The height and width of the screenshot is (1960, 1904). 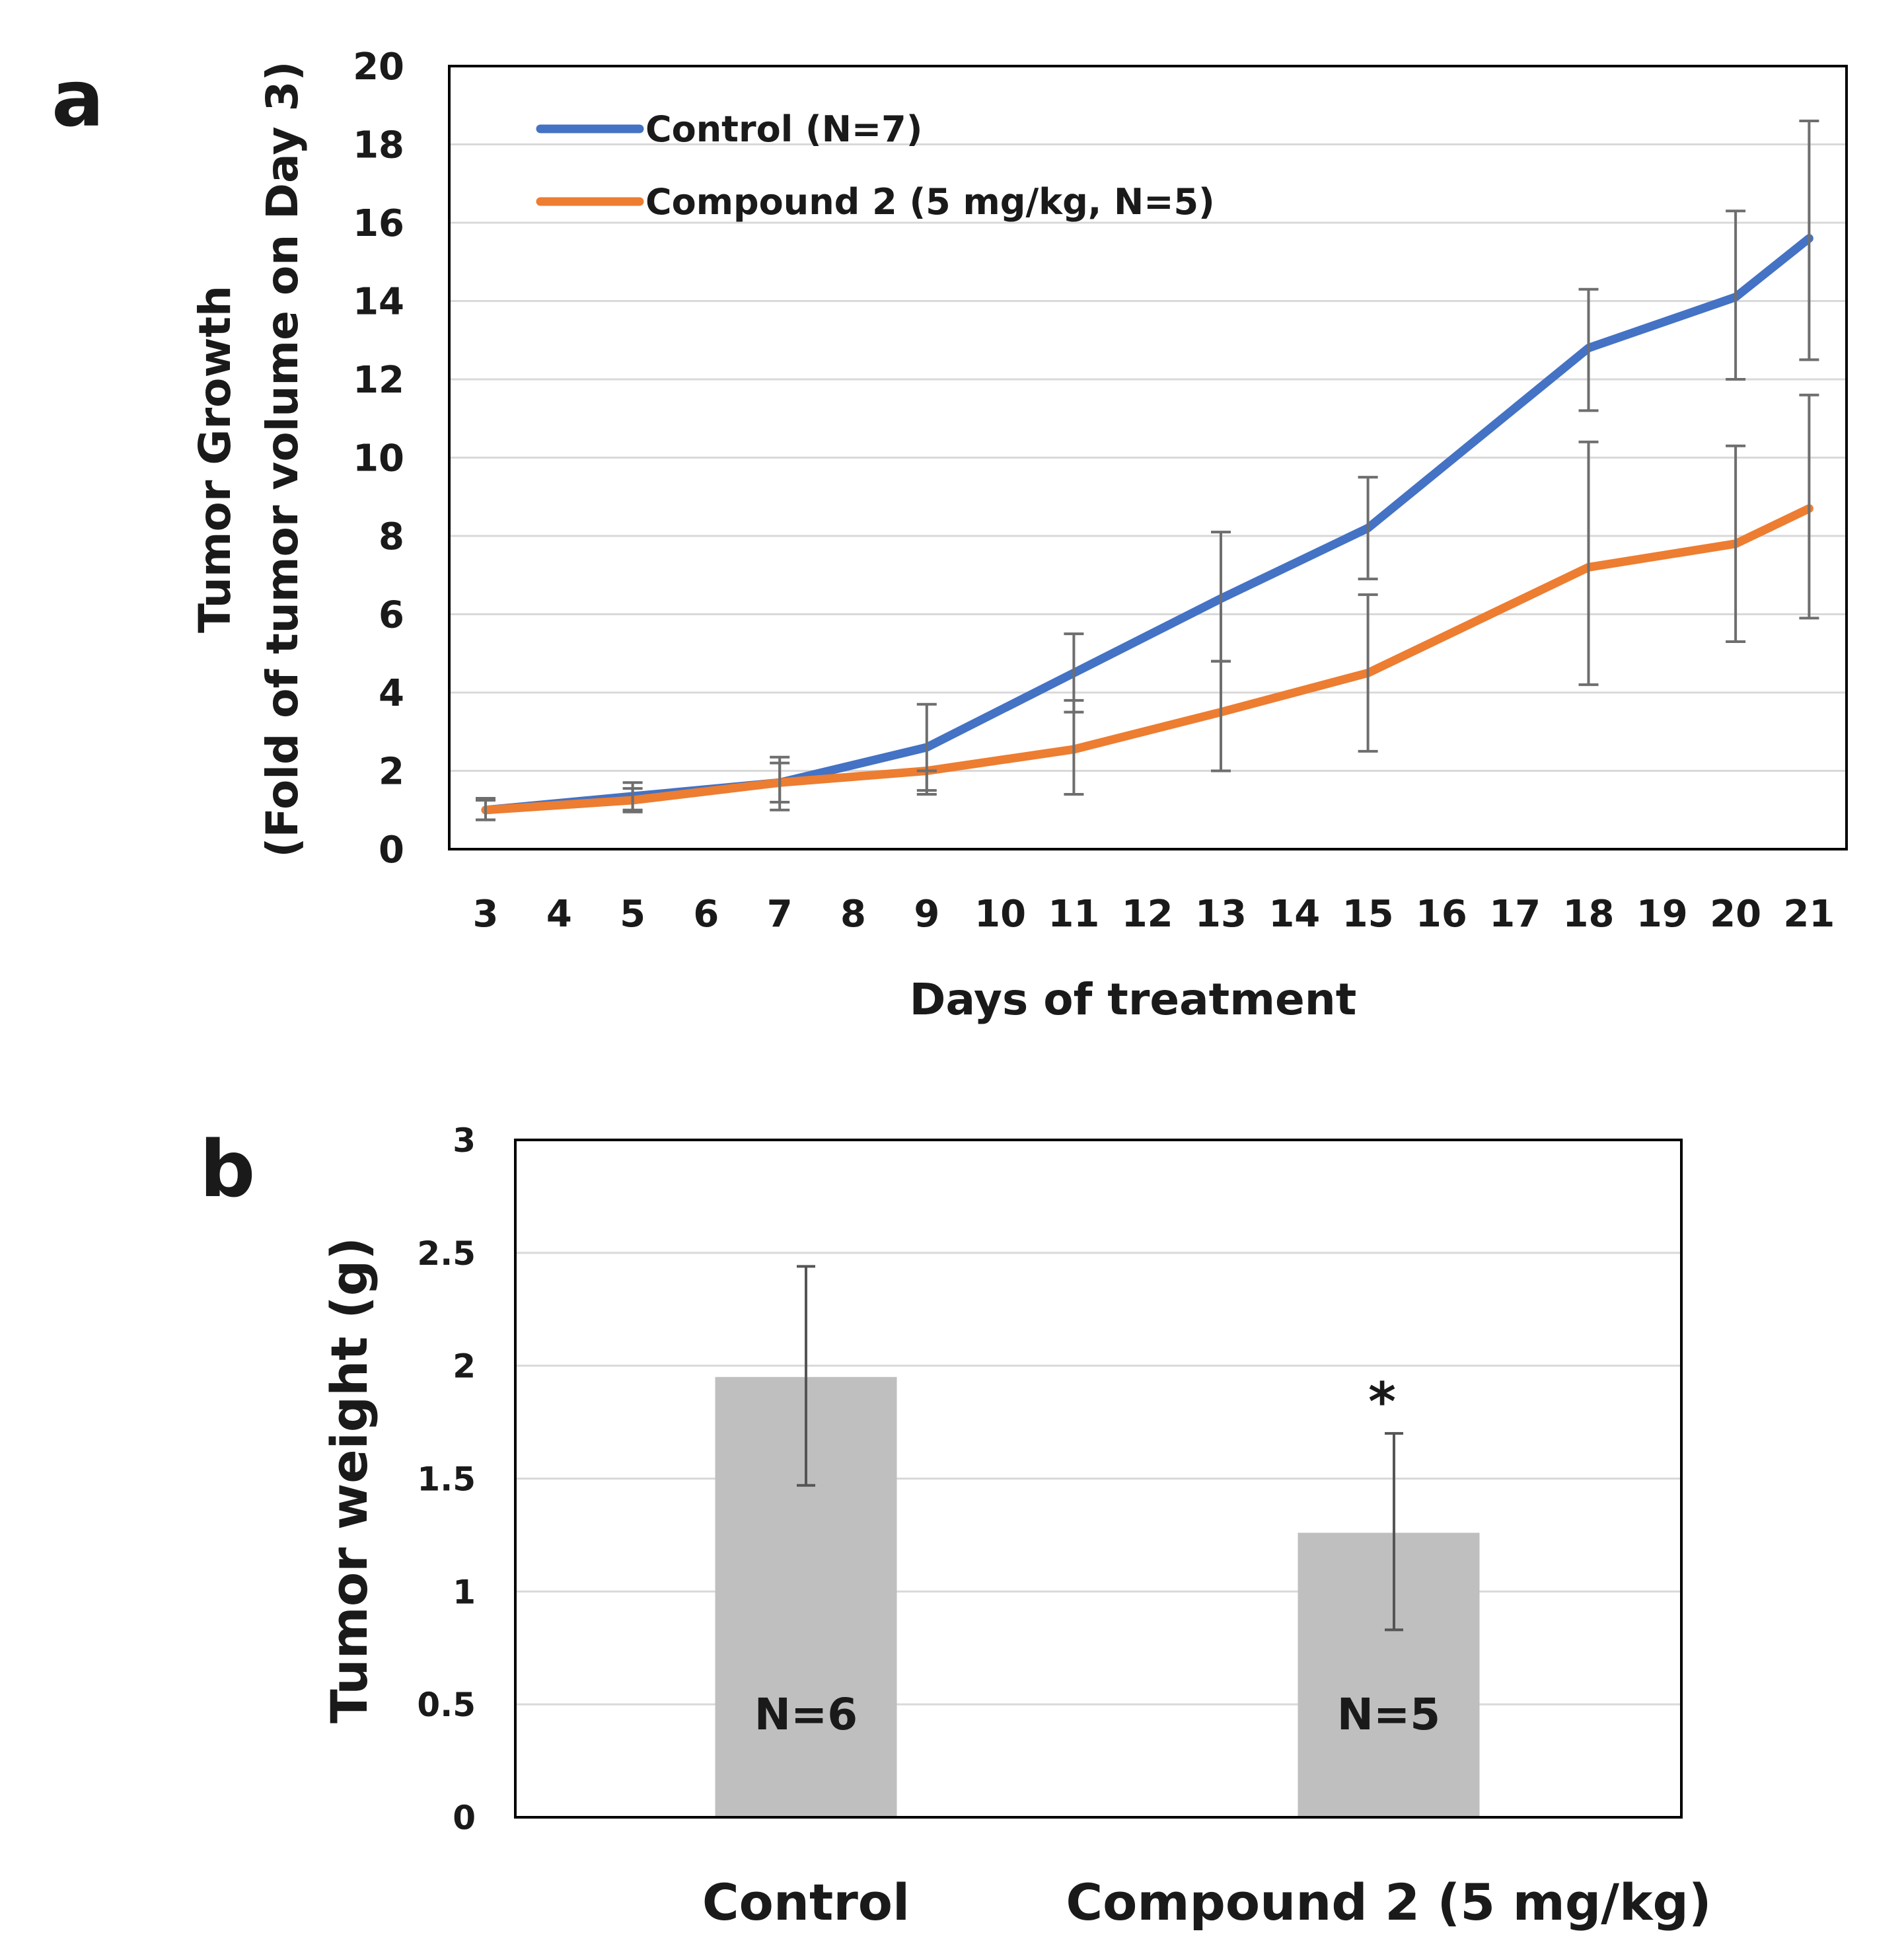 I want to click on y-tick-label-a: 20, so click(x=379, y=67).